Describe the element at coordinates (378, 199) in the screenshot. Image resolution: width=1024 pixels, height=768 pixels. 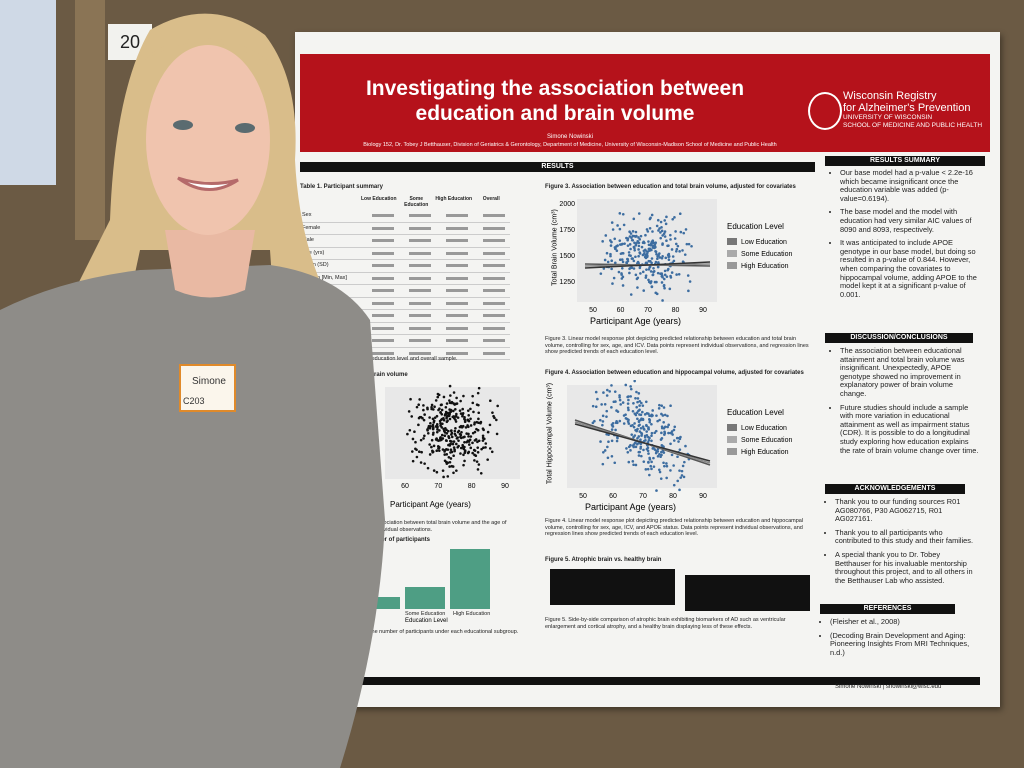
I see `column-header: Low Education` at that location.